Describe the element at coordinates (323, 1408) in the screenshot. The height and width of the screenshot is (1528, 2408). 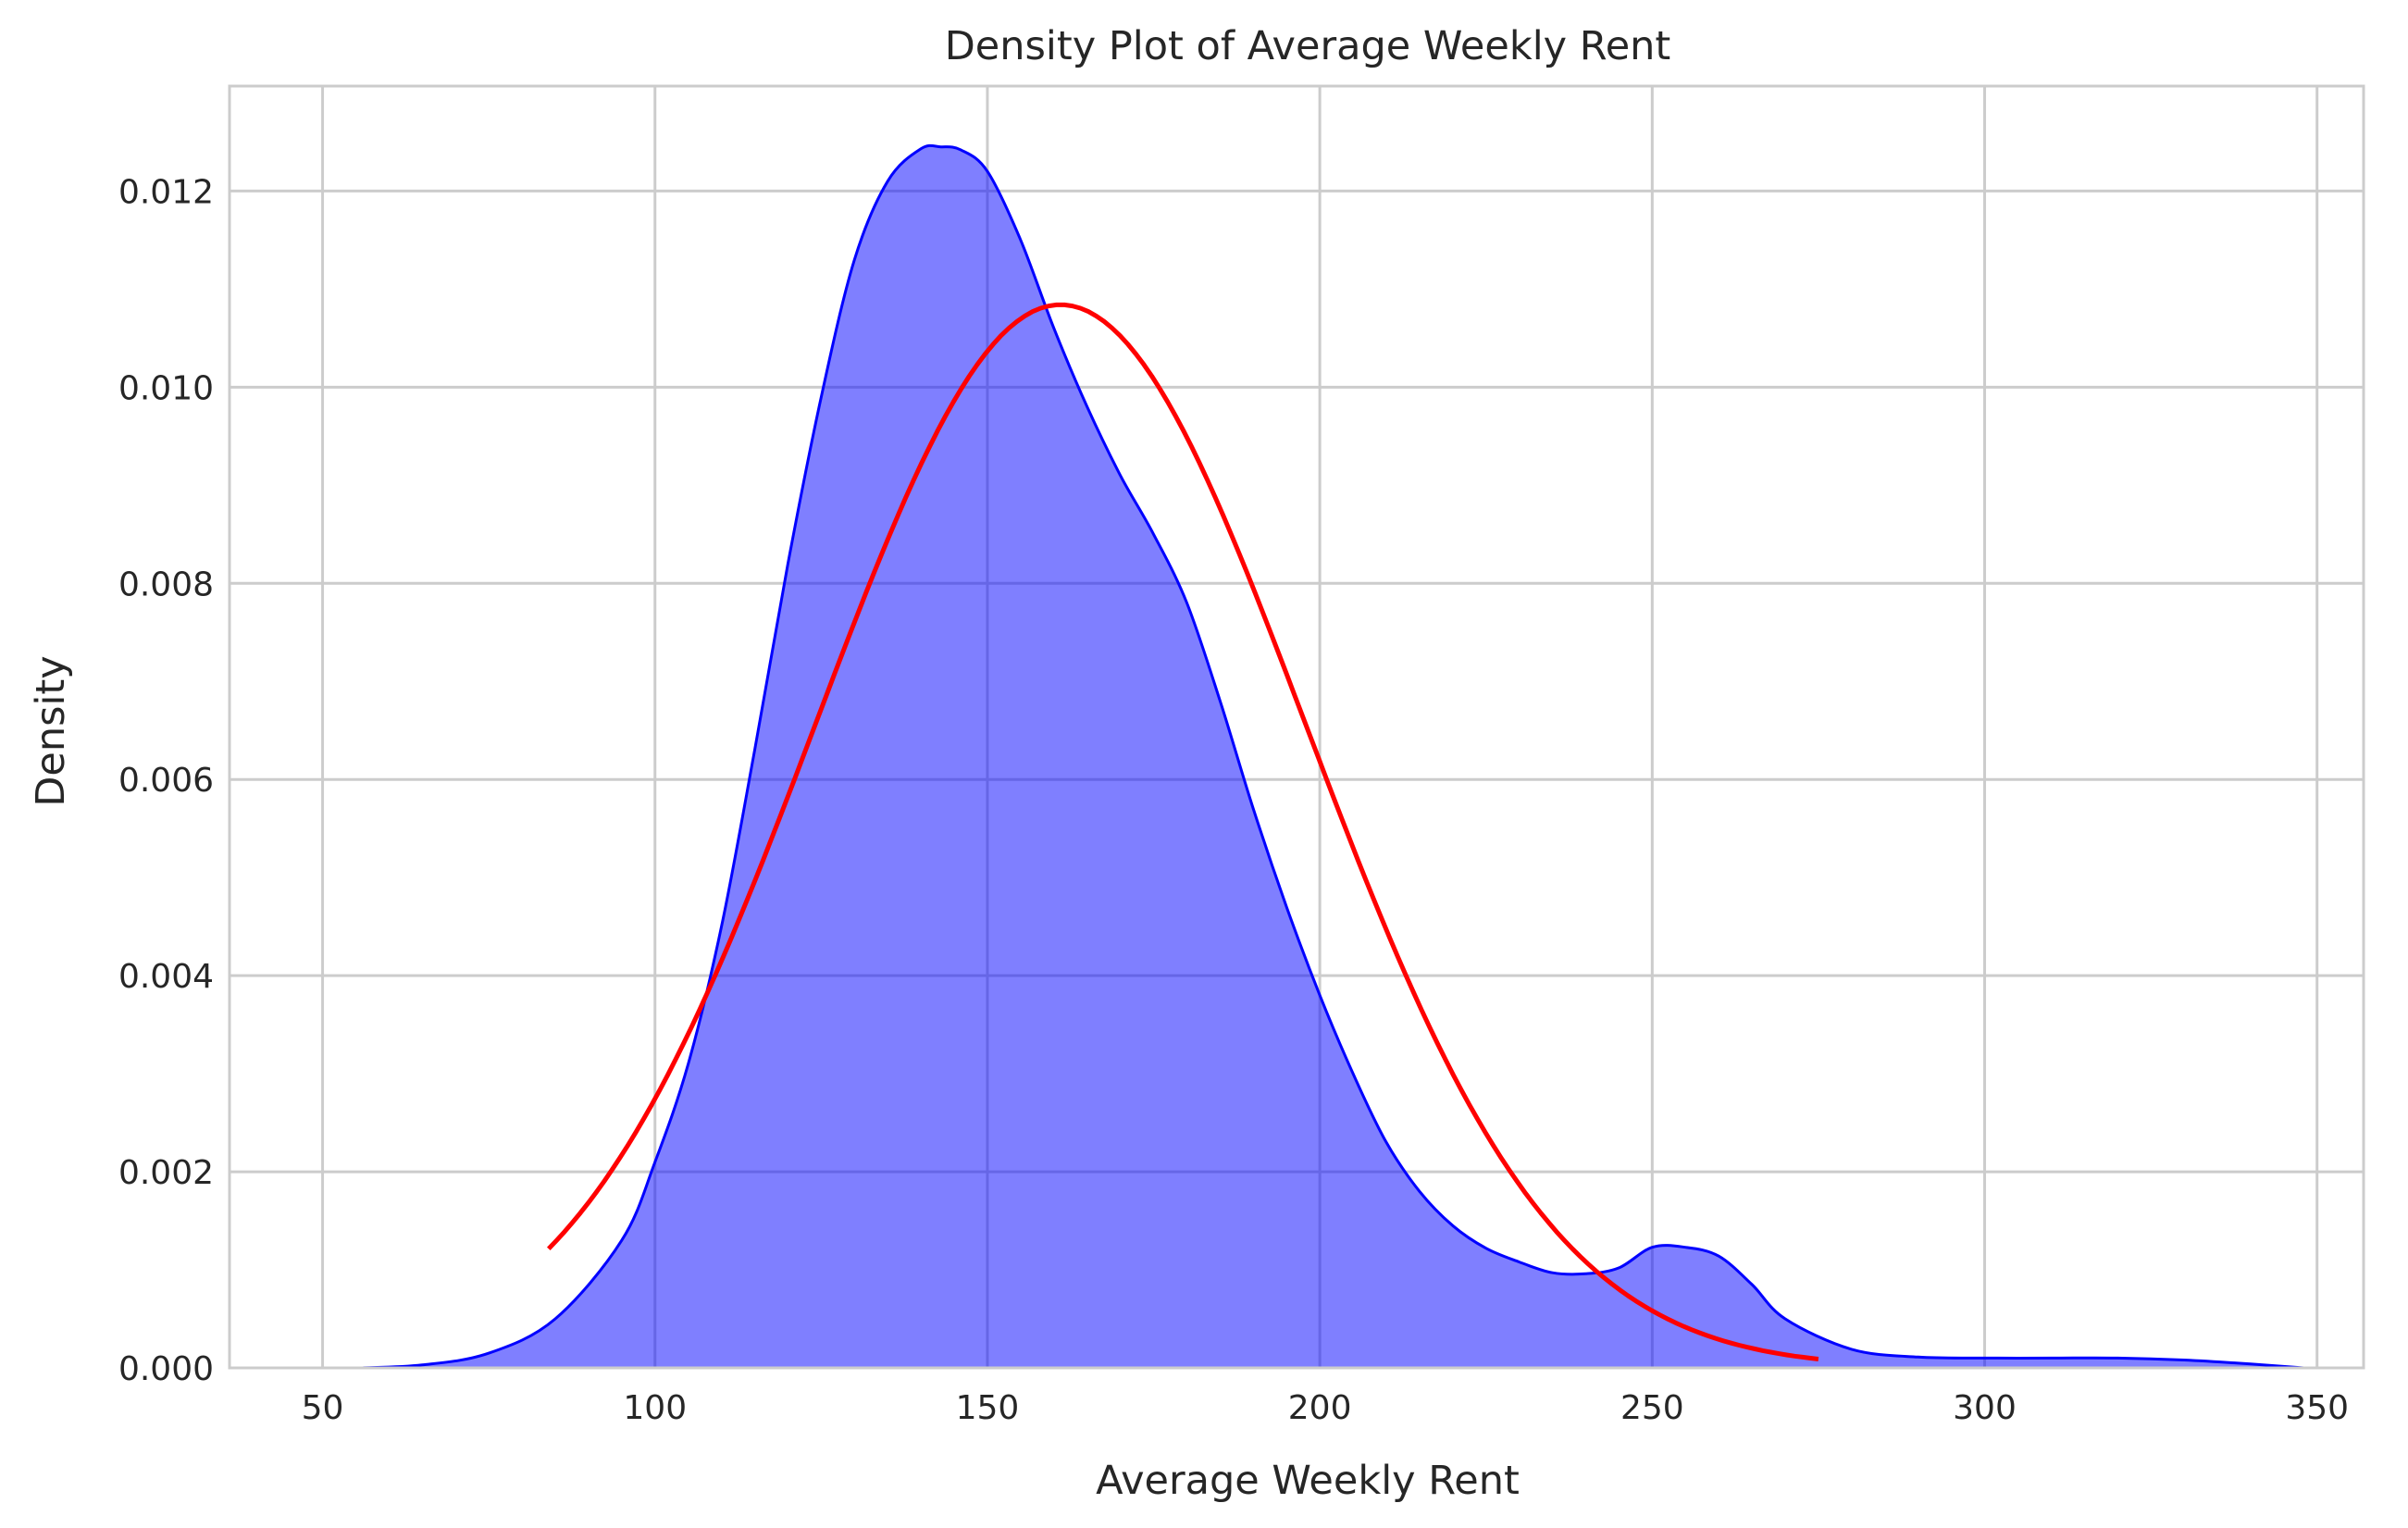
I see `x-tick-label: 50` at that location.